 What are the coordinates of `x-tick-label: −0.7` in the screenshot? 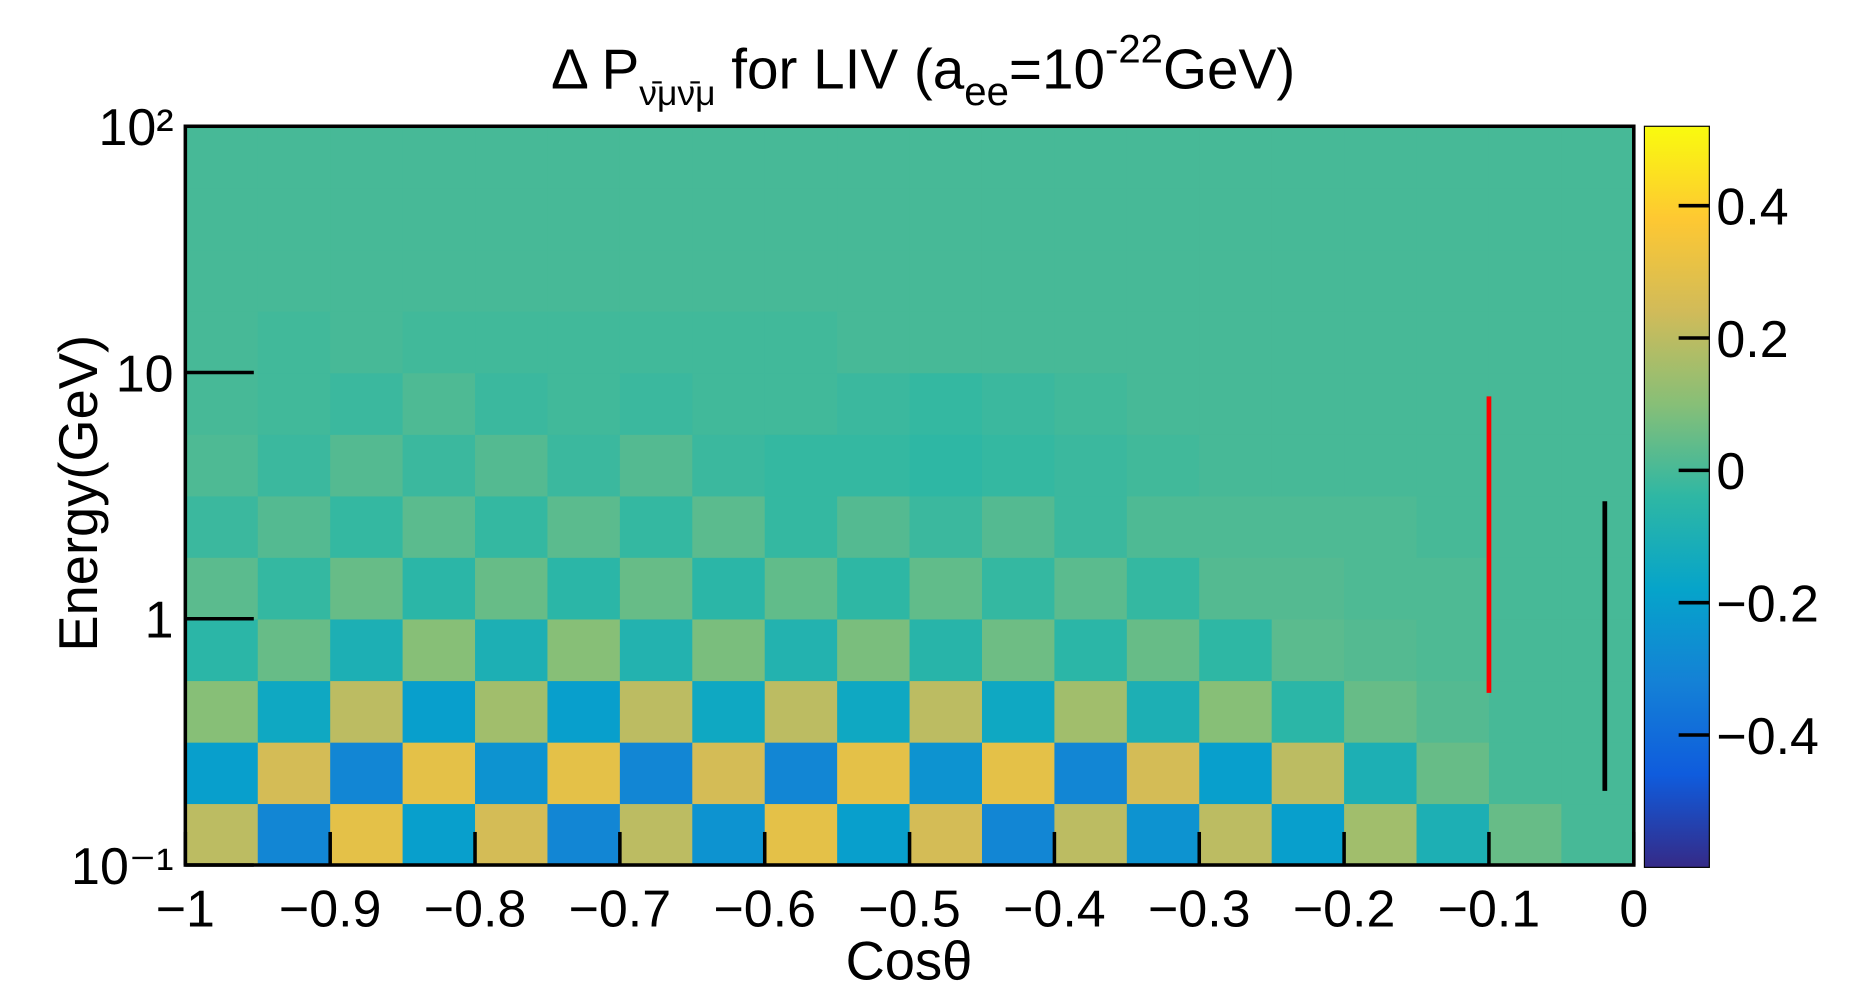 It's located at (620, 909).